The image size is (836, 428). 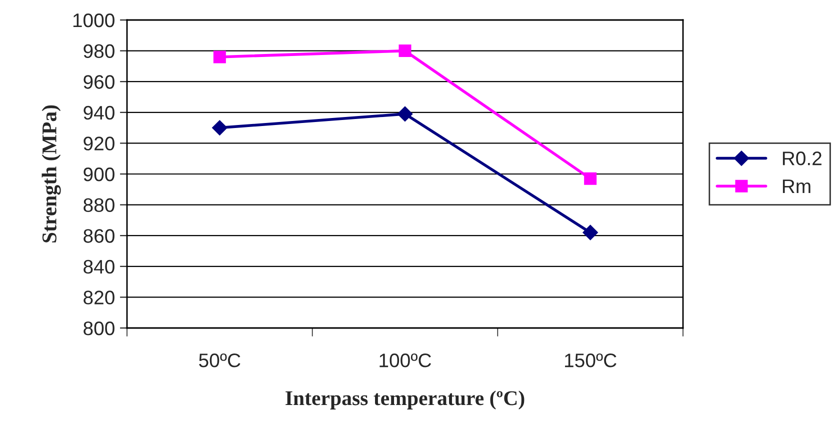 What do you see at coordinates (590, 360) in the screenshot?
I see `x-tick-label: 150ºC` at bounding box center [590, 360].